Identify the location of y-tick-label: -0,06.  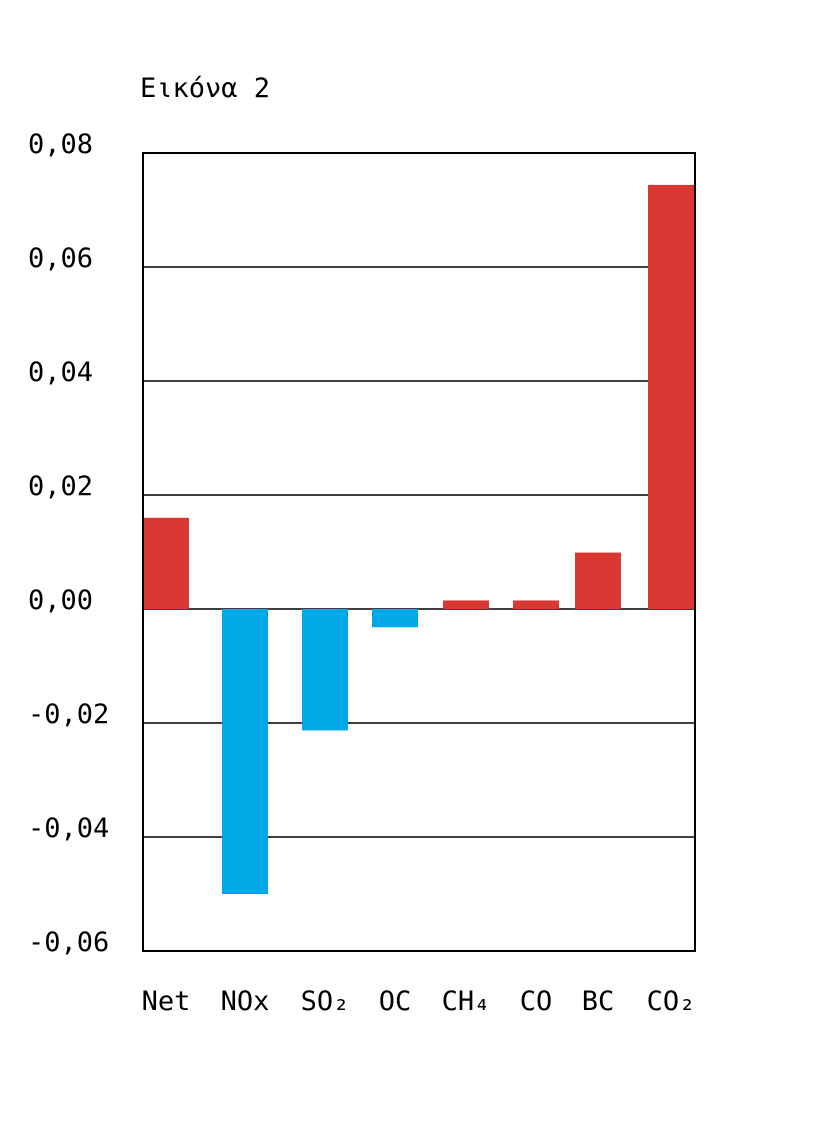
(68, 942).